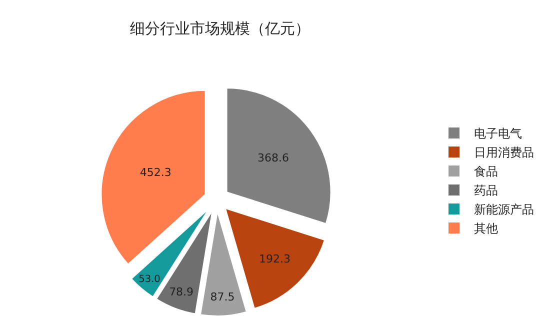  Describe the element at coordinates (504, 153) in the screenshot. I see `legend-label: 日用消费品` at that location.